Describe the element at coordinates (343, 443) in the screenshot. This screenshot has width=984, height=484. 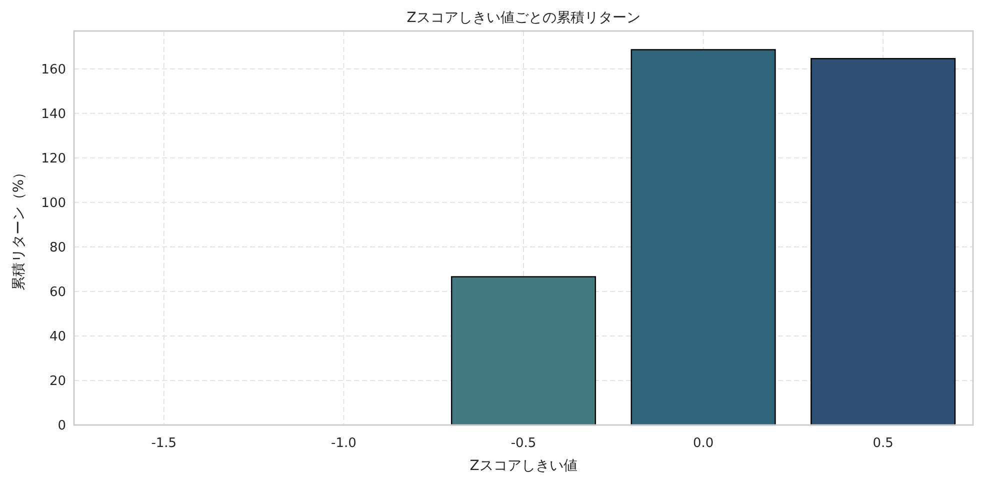
I see `x-tick-label: -1.0` at that location.